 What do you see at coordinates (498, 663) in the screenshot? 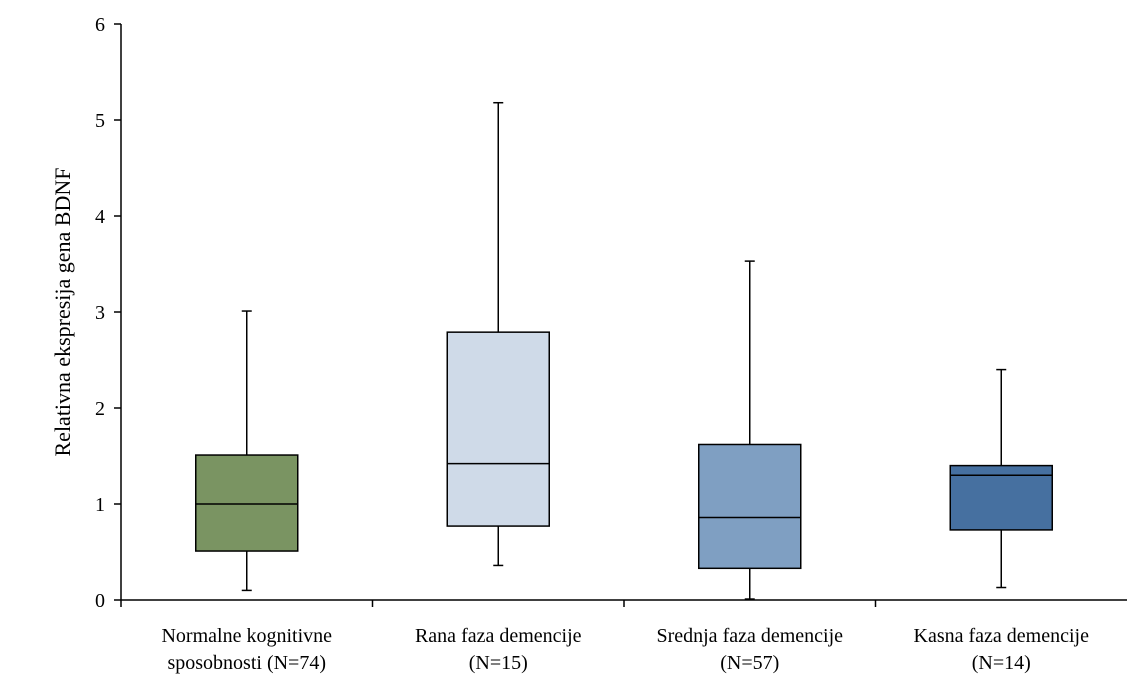
I see `category-label-1-line2: (N=15)` at bounding box center [498, 663].